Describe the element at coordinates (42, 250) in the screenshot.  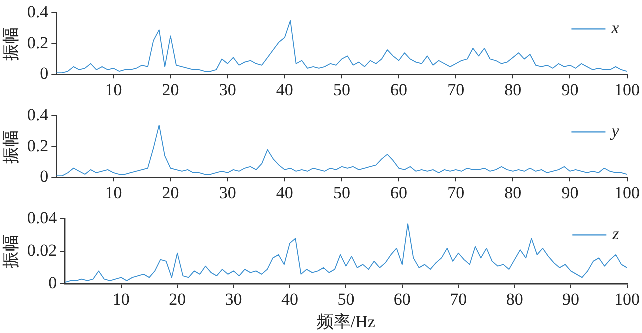
I see `y-tick-label: 0.02` at that location.